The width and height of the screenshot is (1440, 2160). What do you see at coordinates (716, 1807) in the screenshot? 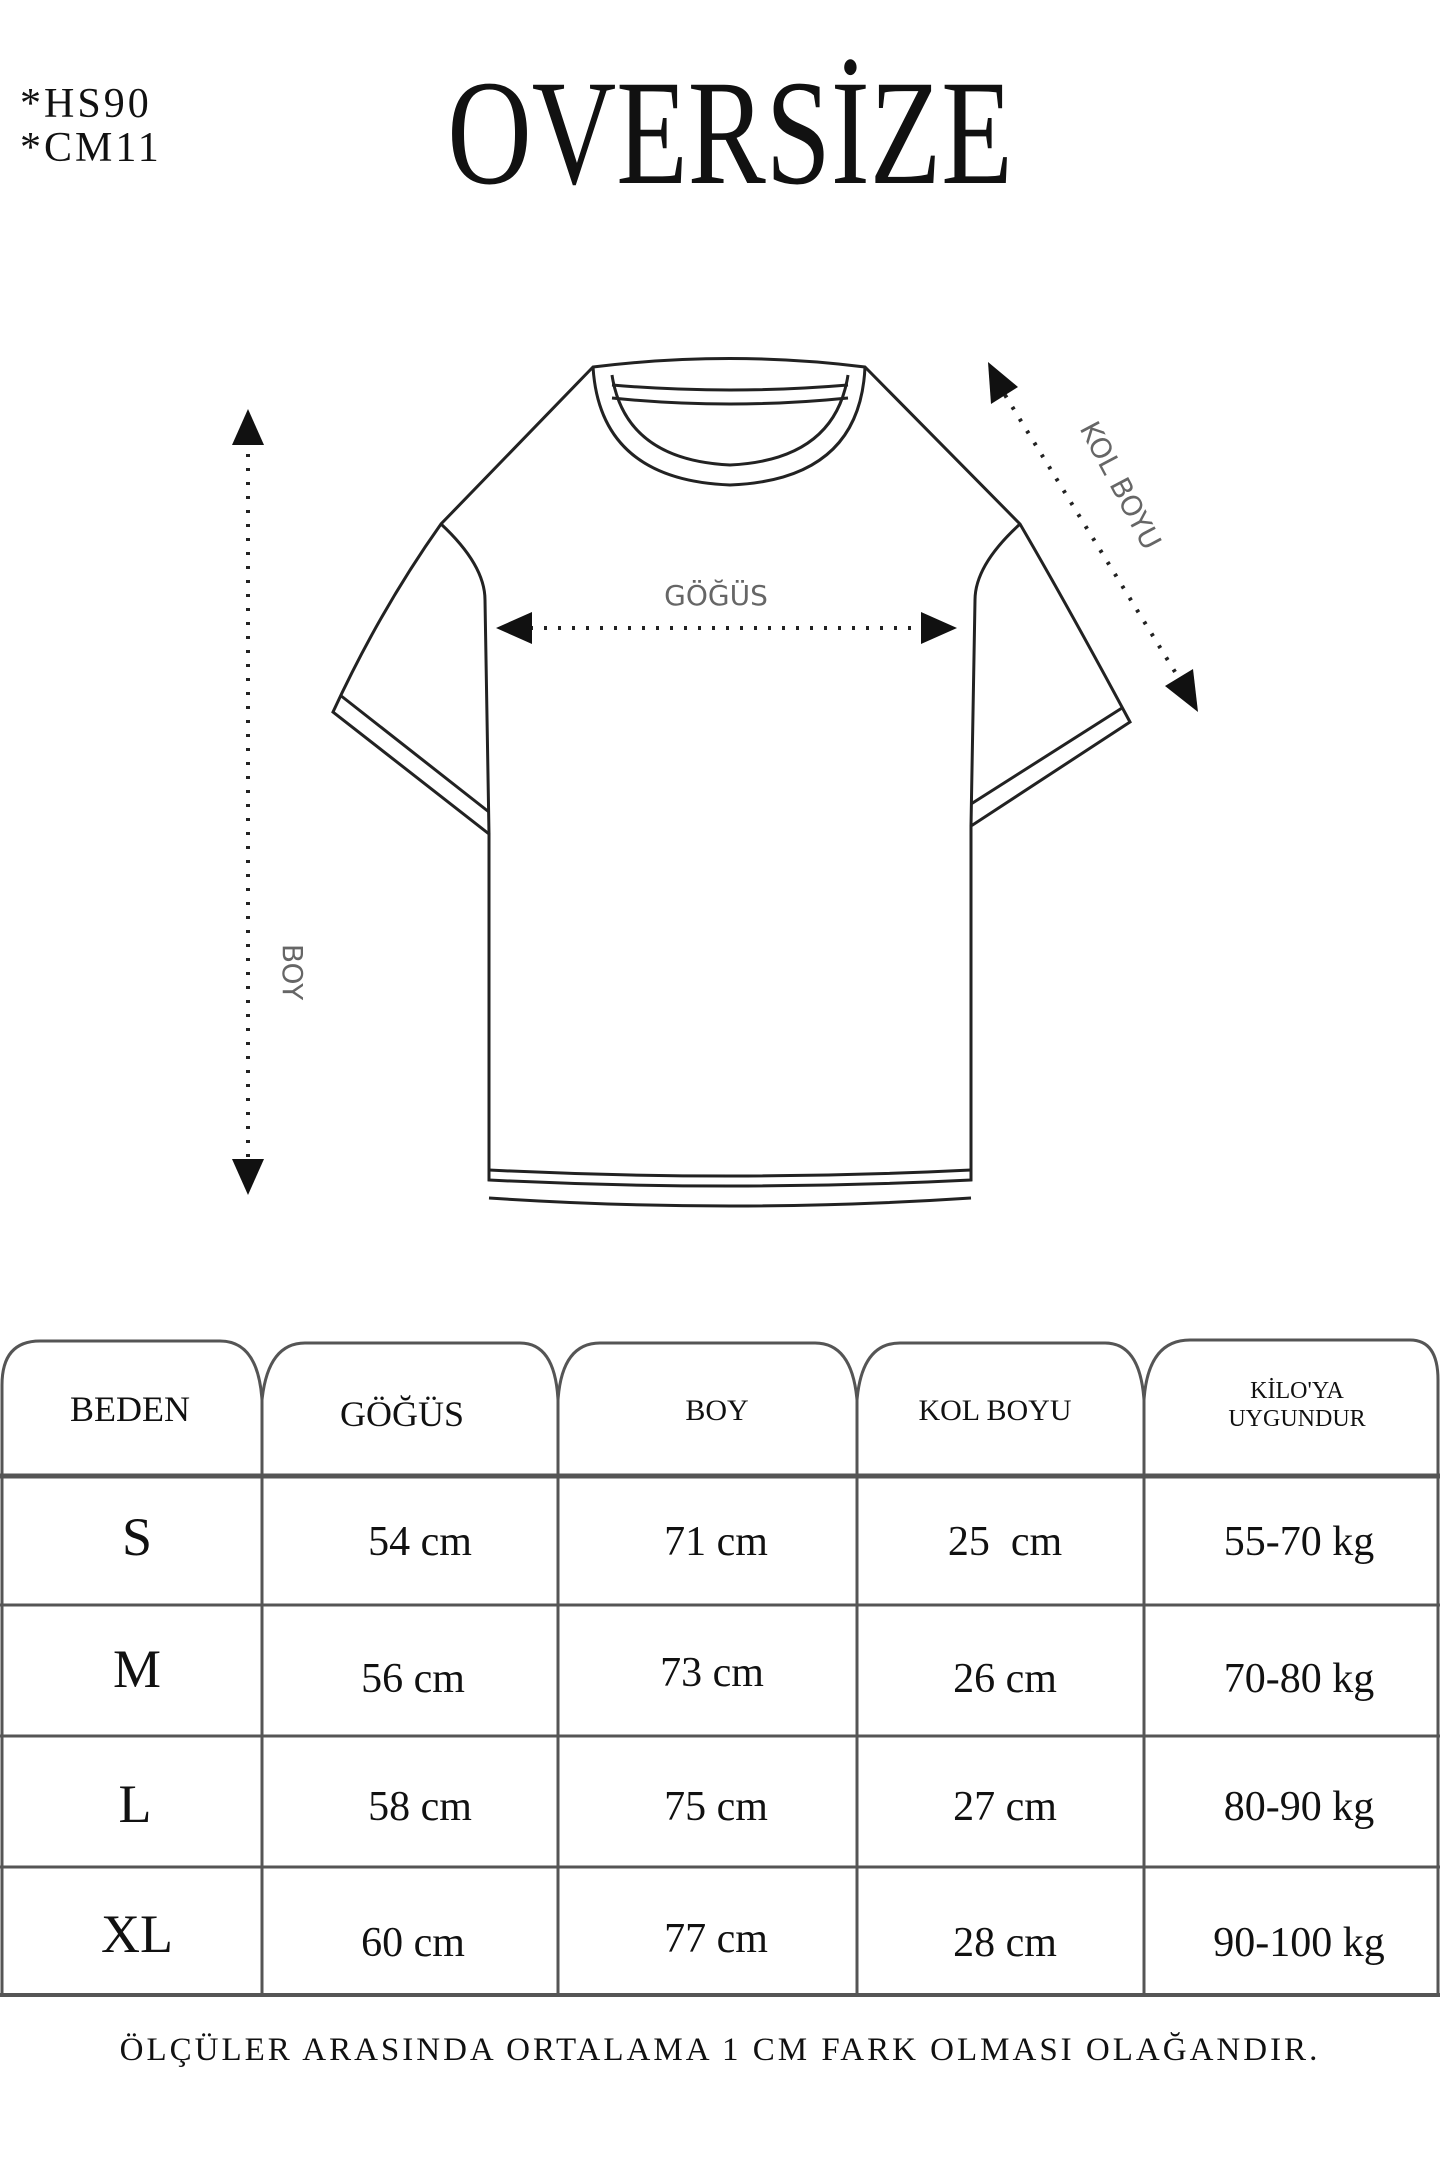
I see `cell-length: 75 cm` at bounding box center [716, 1807].